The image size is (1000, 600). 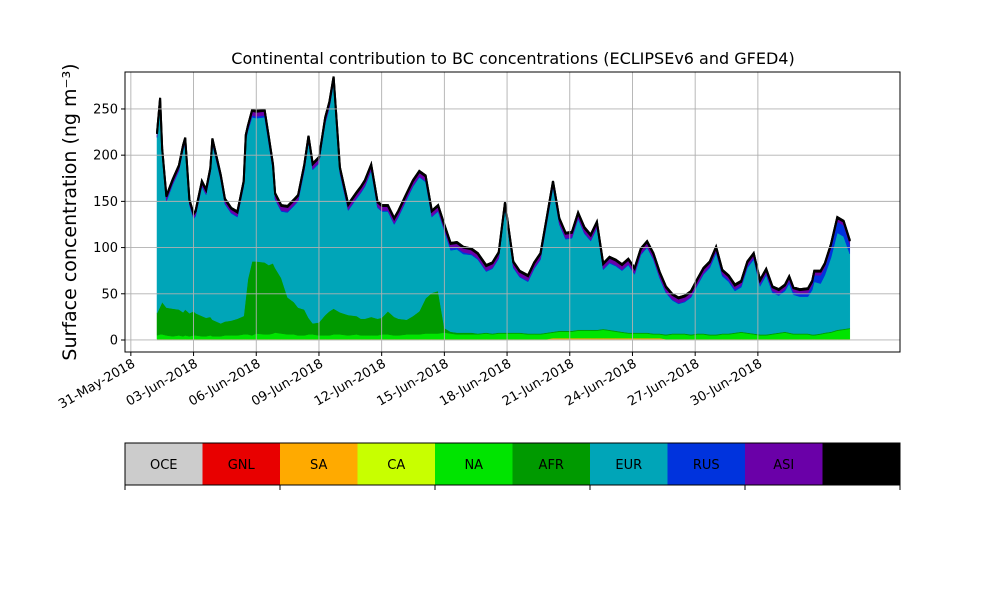 I want to click on legend-label-gnl: GNL, so click(x=242, y=465).